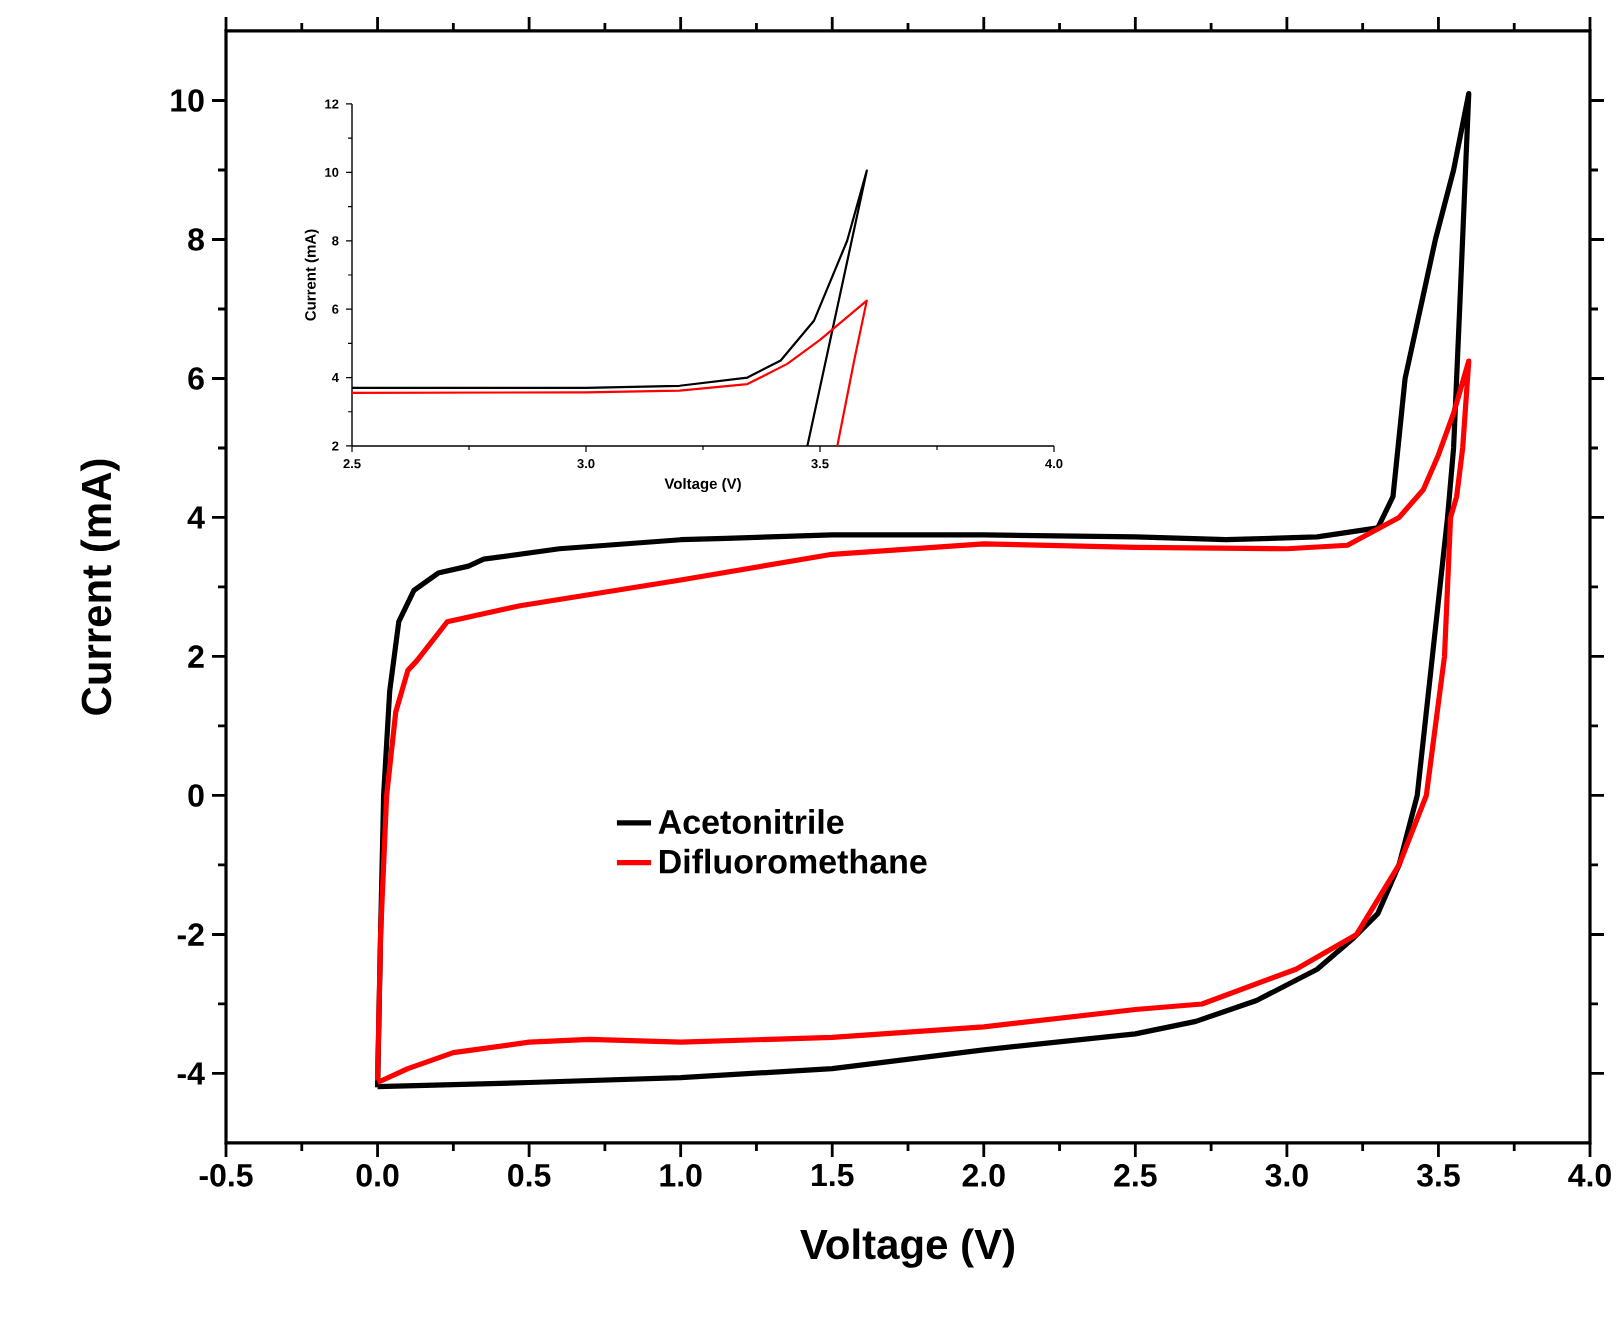 The image size is (1624, 1320). I want to click on x-tick-label: 0.0, so click(377, 1175).